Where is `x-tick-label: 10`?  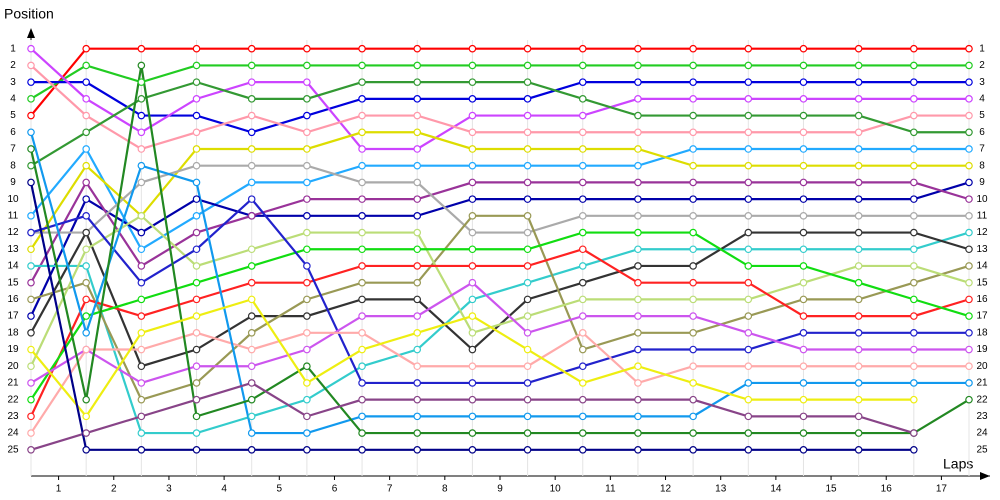 x-tick-label: 10 is located at coordinates (556, 489).